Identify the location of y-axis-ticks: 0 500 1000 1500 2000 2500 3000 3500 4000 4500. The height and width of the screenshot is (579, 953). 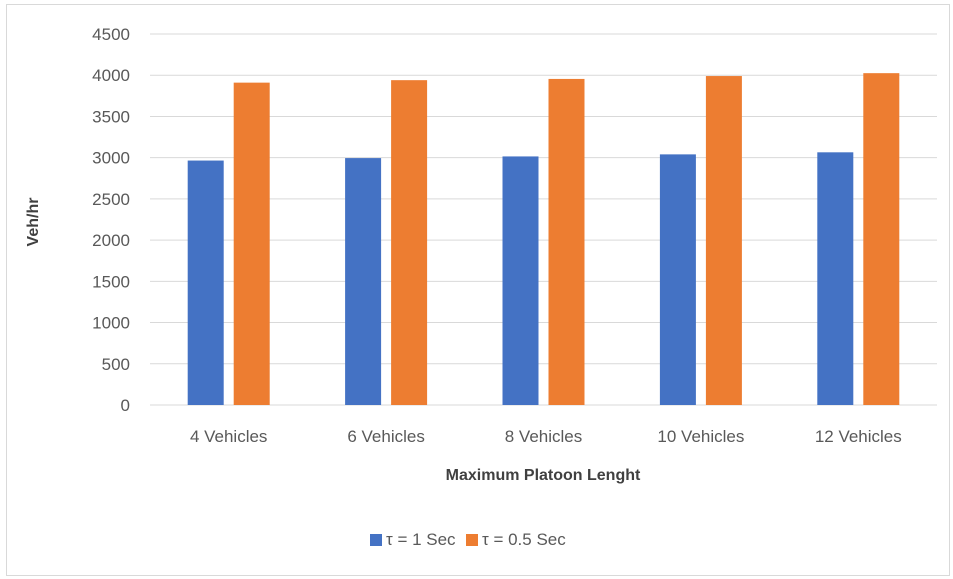
(111, 220).